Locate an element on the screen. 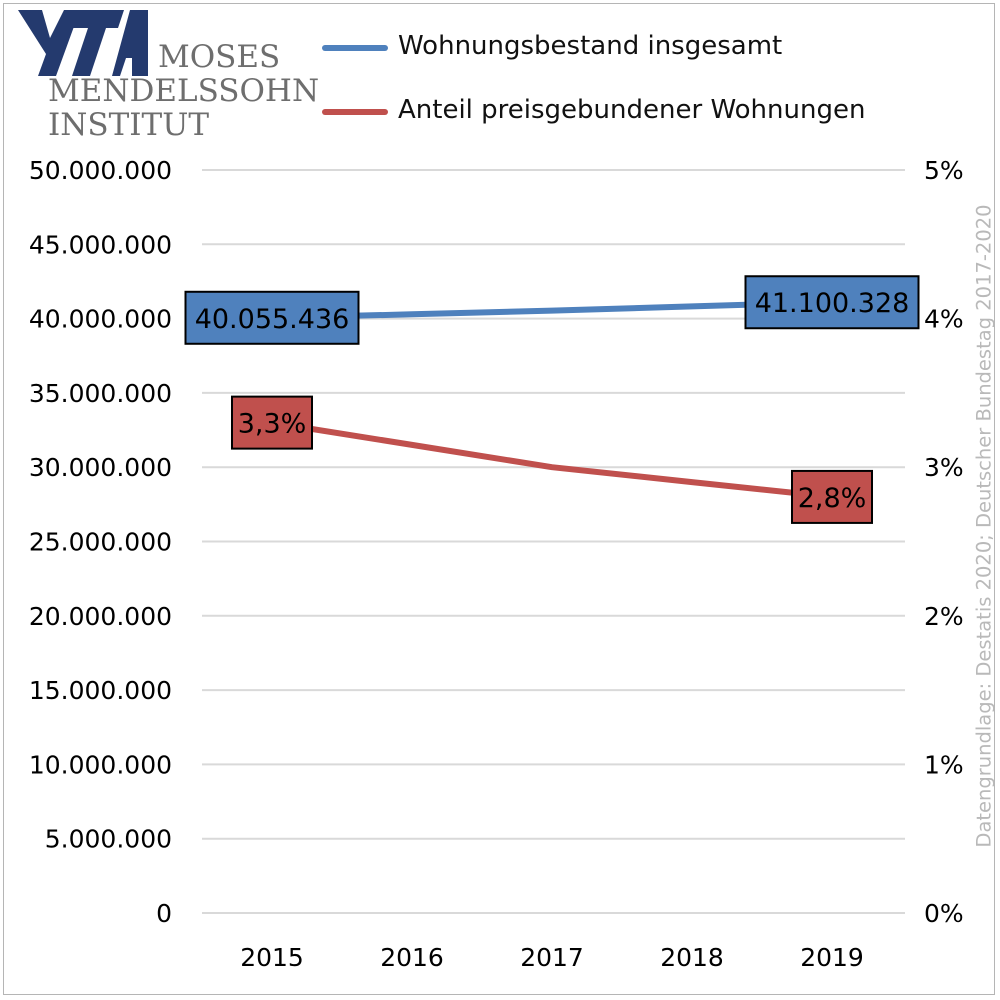 This screenshot has height=1000, width=1000. y-left-tick-label: 30.000.000 is located at coordinates (100, 467).